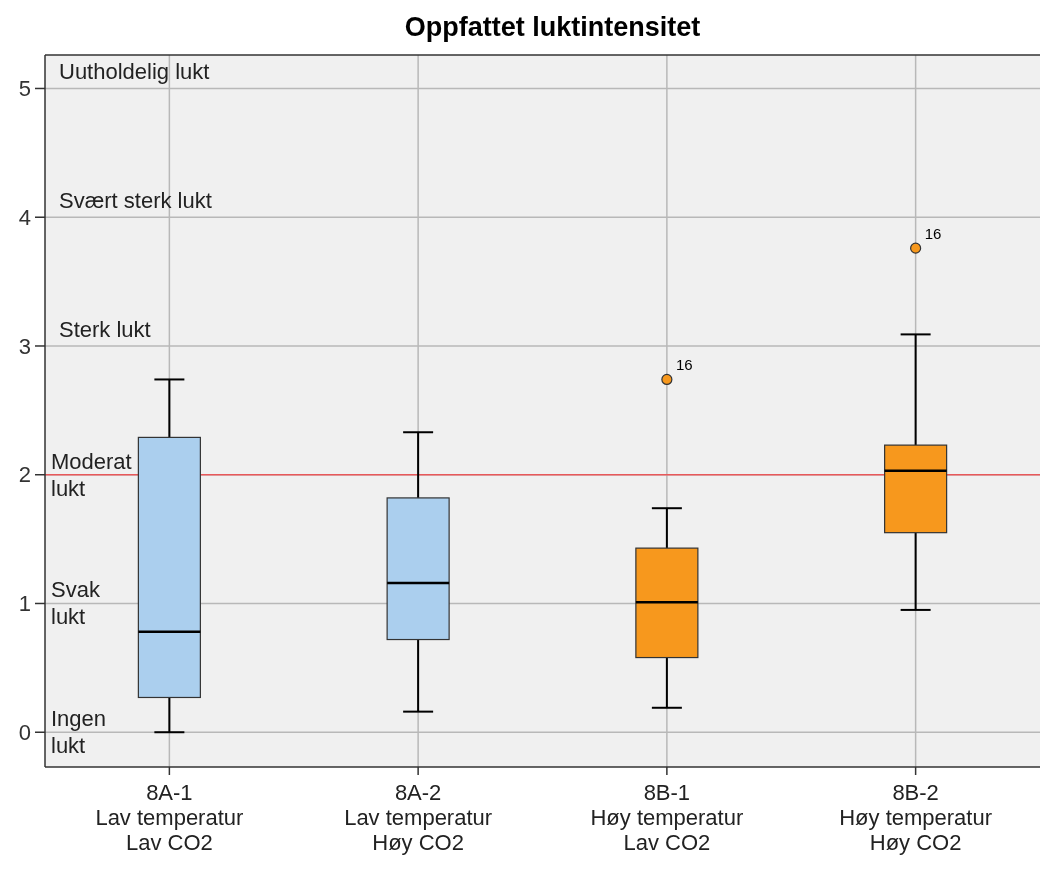  Describe the element at coordinates (135, 201) in the screenshot. I see `annotation: Svært sterk lukt` at that location.